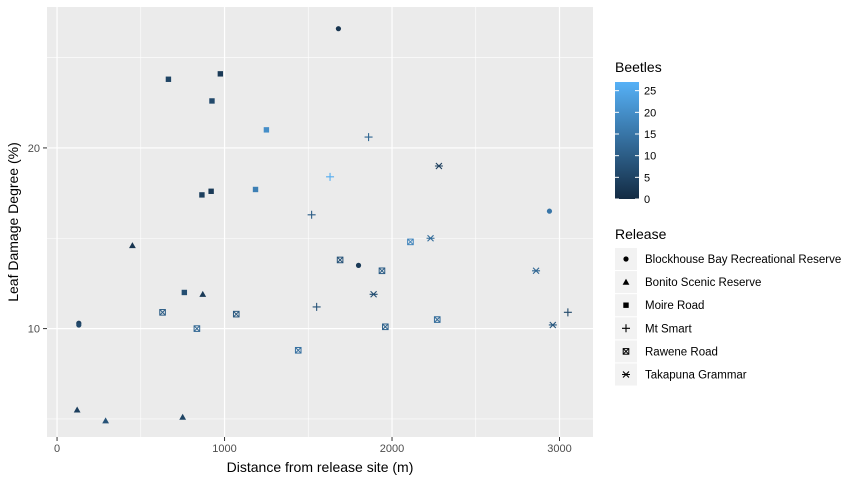 This screenshot has width=864, height=483. Describe the element at coordinates (641, 234) in the screenshot. I see `shape-legend-title: Release` at that location.